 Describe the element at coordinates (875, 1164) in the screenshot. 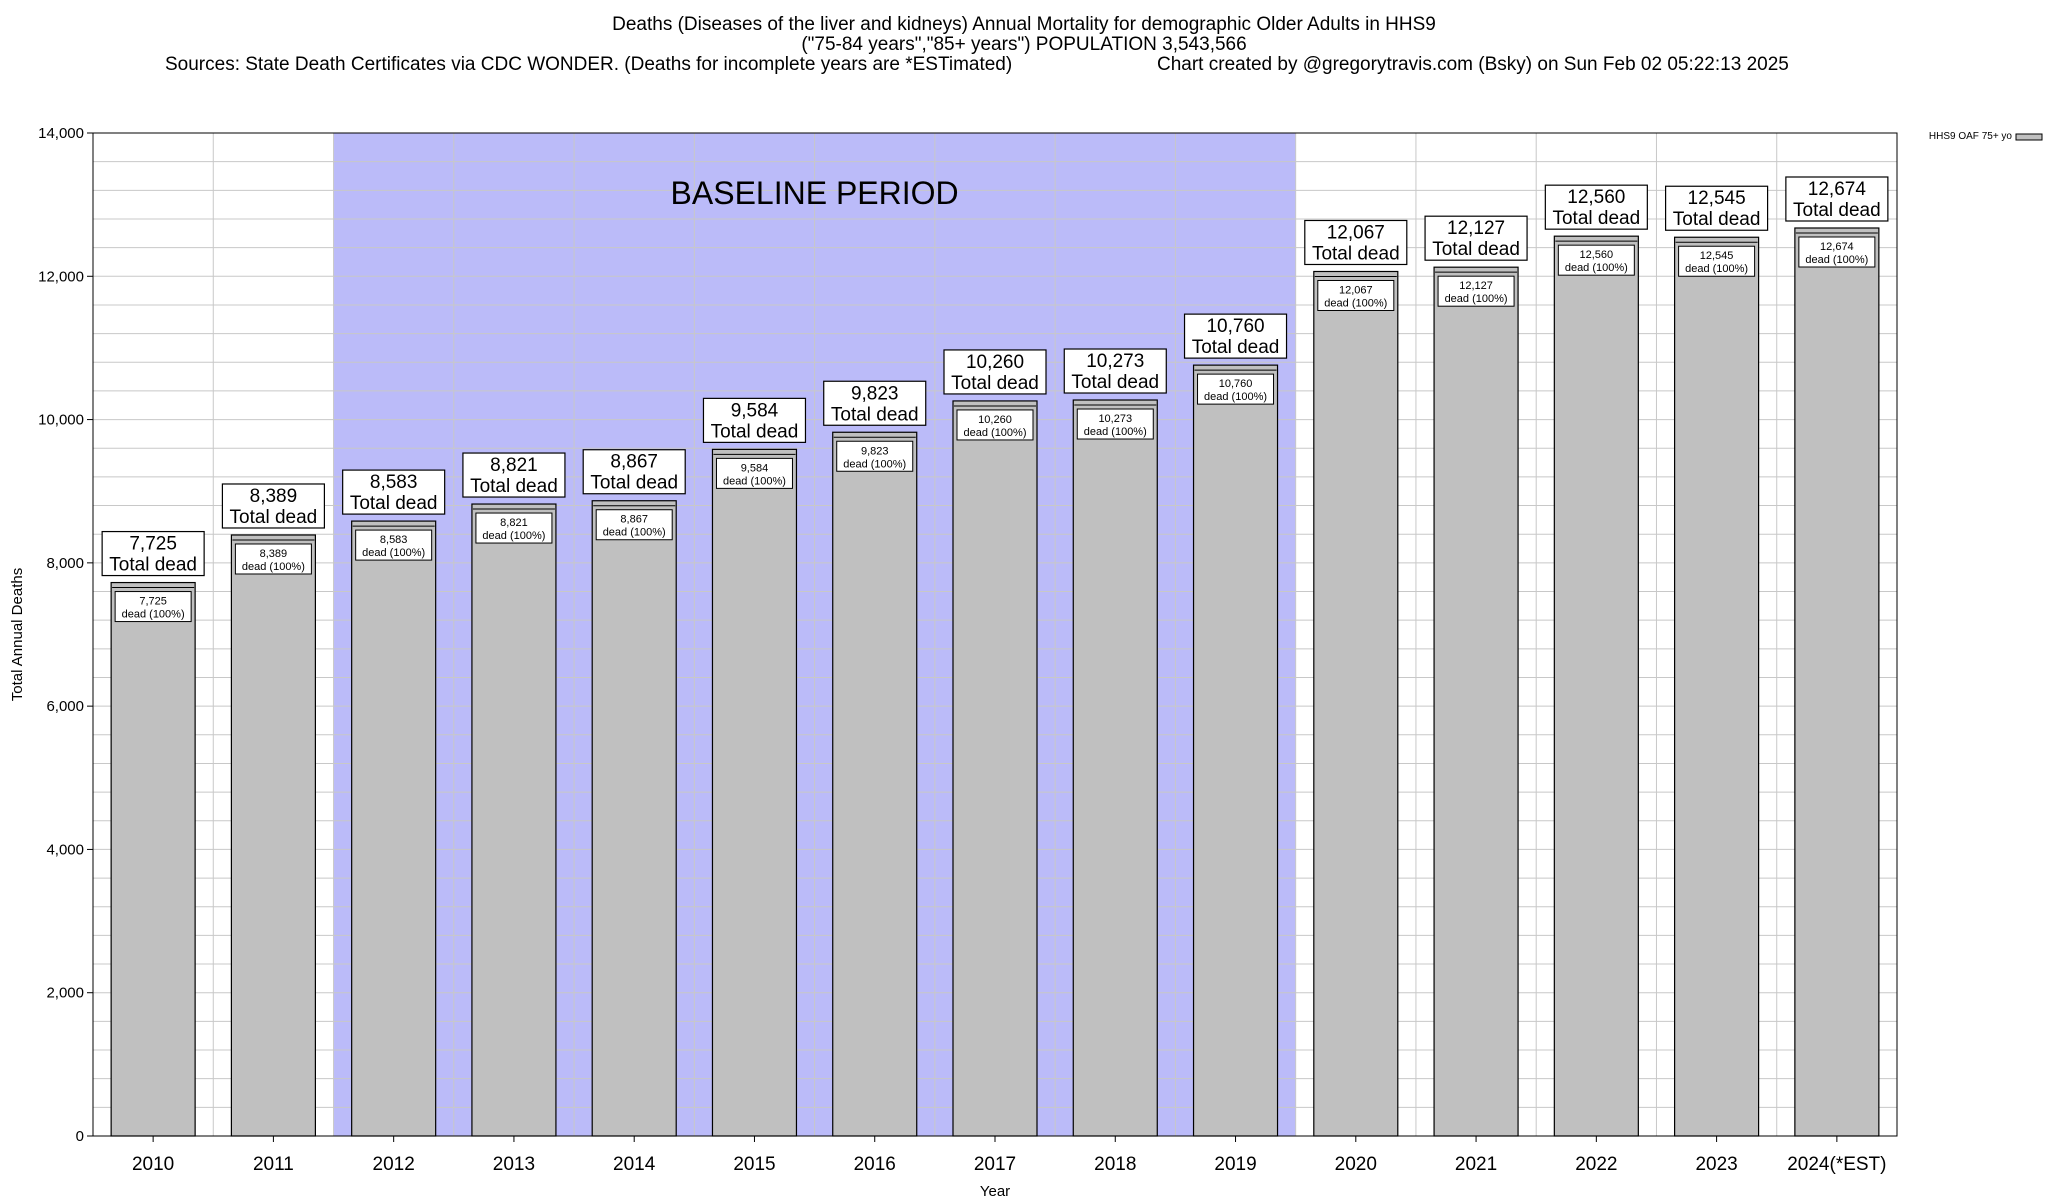

I see `x-tick-label: 2016` at that location.